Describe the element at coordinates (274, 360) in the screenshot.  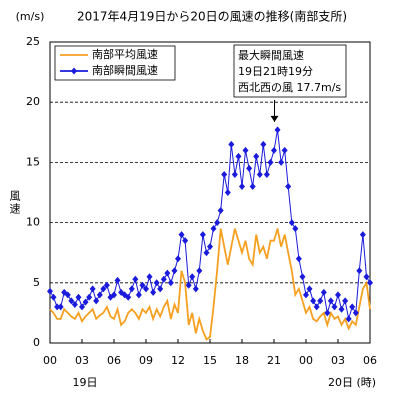
I see `x-tick-label: 21` at that location.